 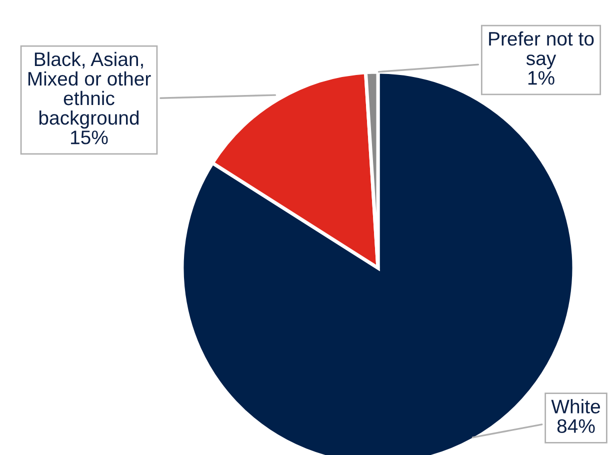 What do you see at coordinates (575, 406) in the screenshot?
I see `slice-label: White` at bounding box center [575, 406].